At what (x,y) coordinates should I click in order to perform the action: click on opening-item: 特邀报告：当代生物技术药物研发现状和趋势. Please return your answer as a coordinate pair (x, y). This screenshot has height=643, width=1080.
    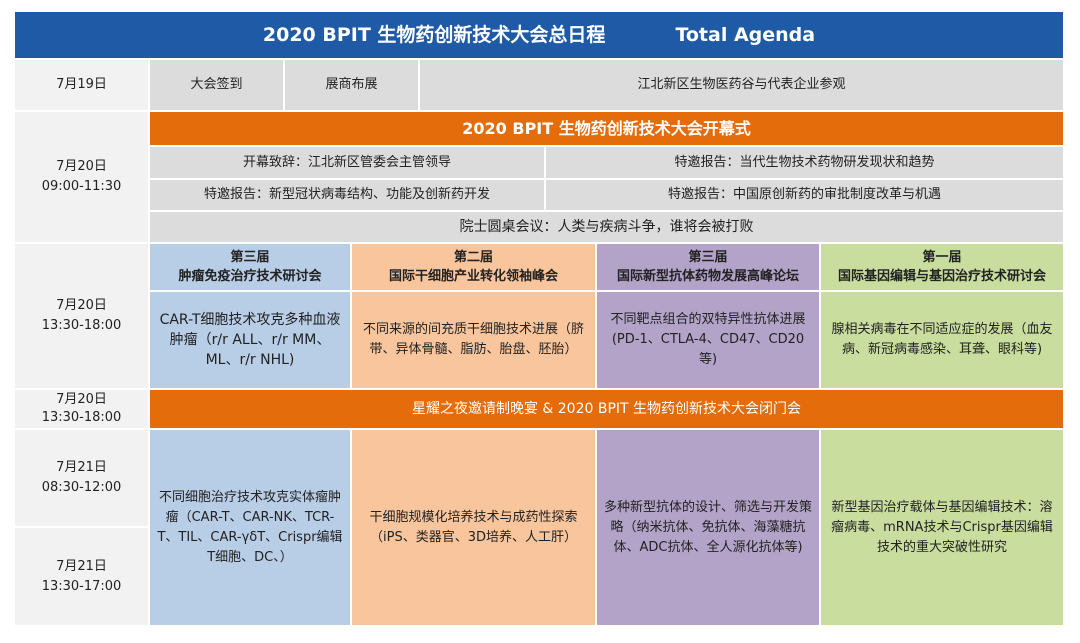
    Looking at the image, I should click on (804, 162).